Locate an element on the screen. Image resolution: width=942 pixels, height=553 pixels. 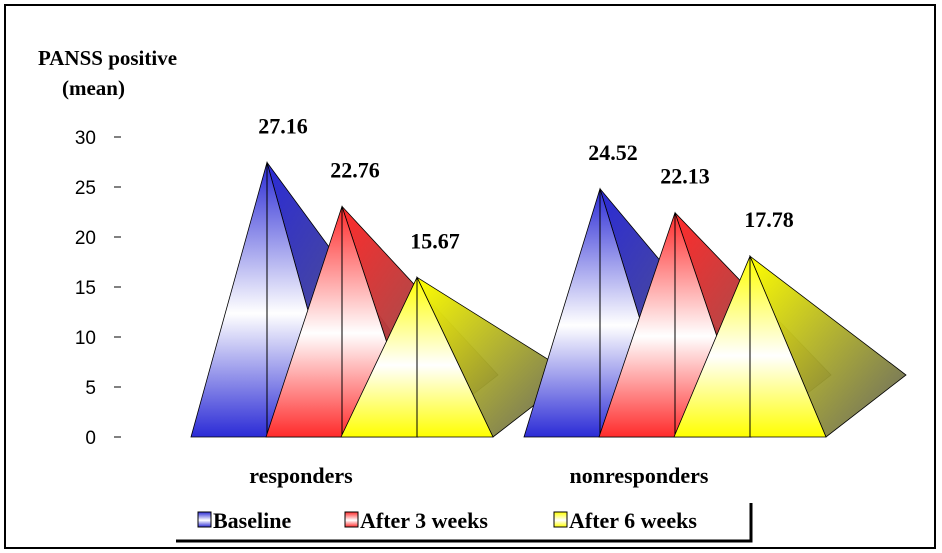
pyramid-after-6-weeks-responders is located at coordinates (457, 357).